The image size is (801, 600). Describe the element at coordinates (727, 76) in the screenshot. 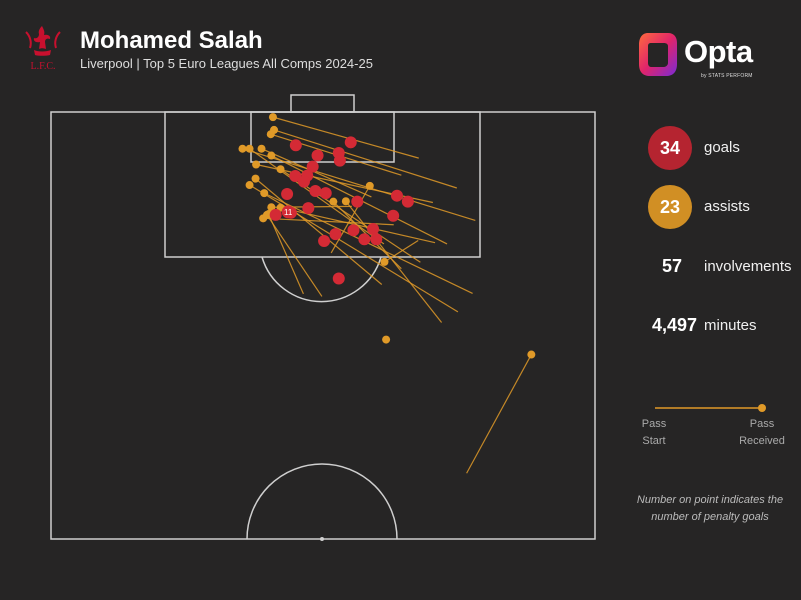

I see `opta-brand-subtext: by STATS PERFORM` at that location.